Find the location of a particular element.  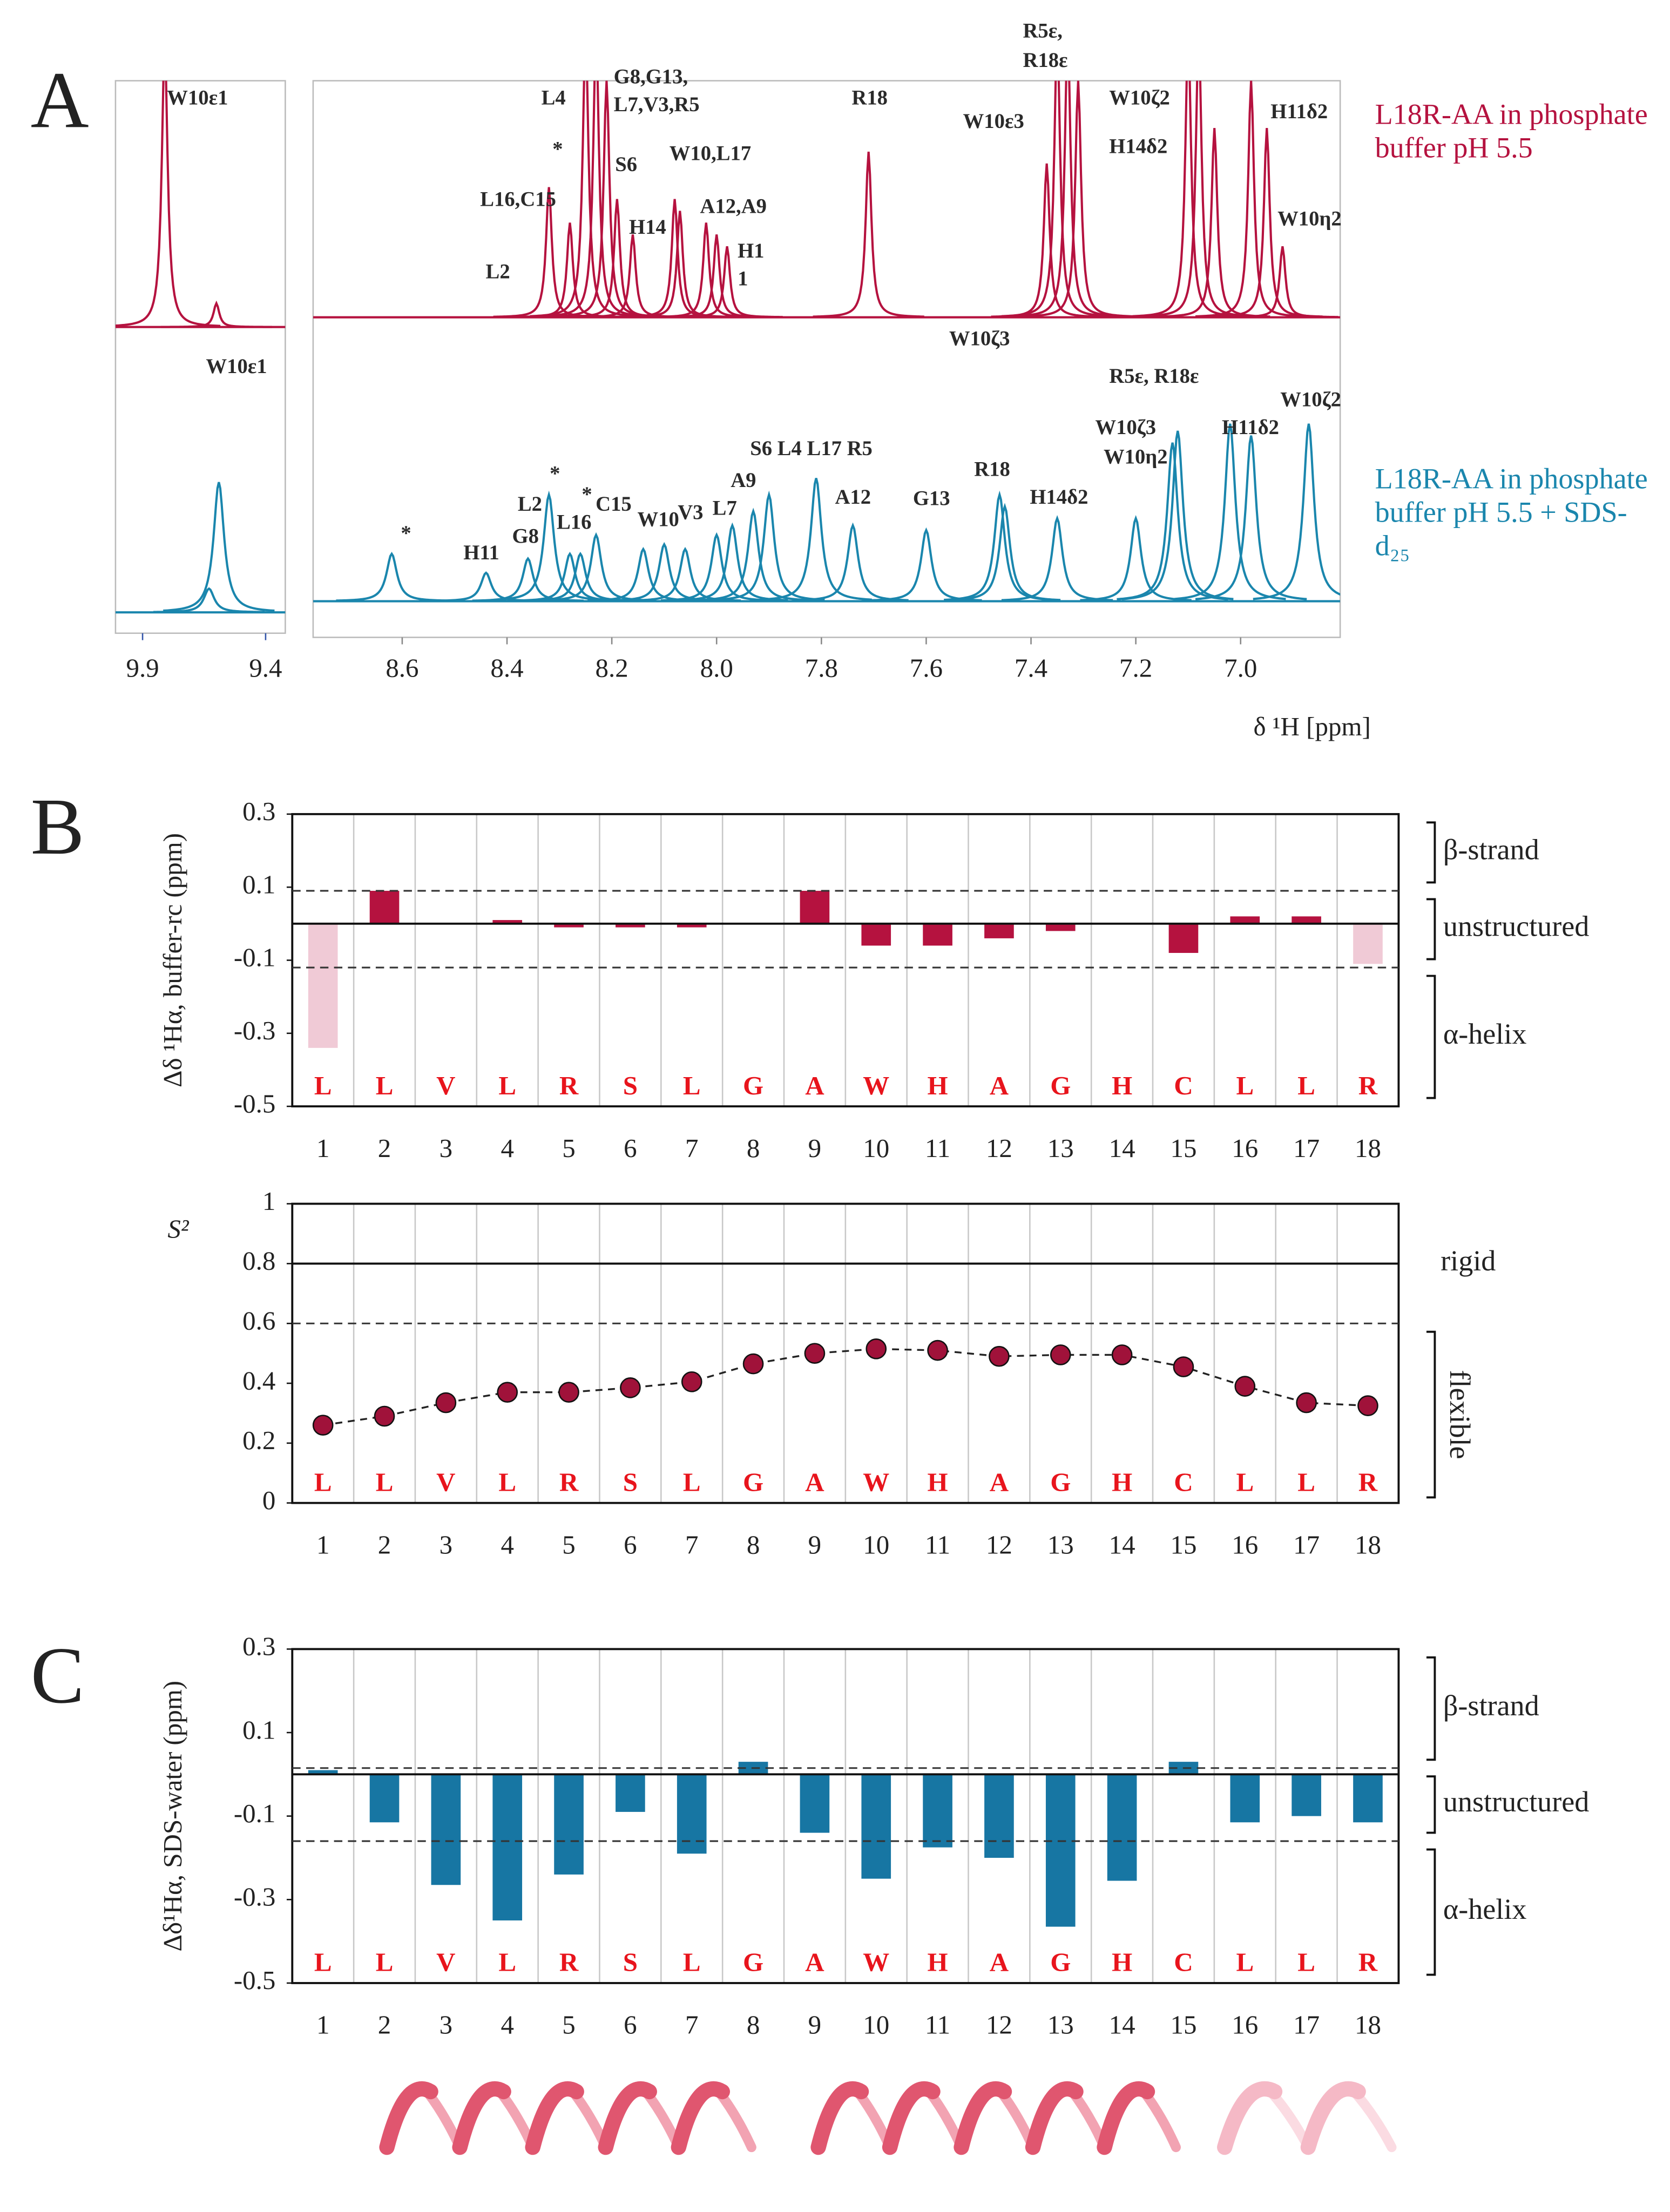

peak-label: R5ε, is located at coordinates (1042, 31).